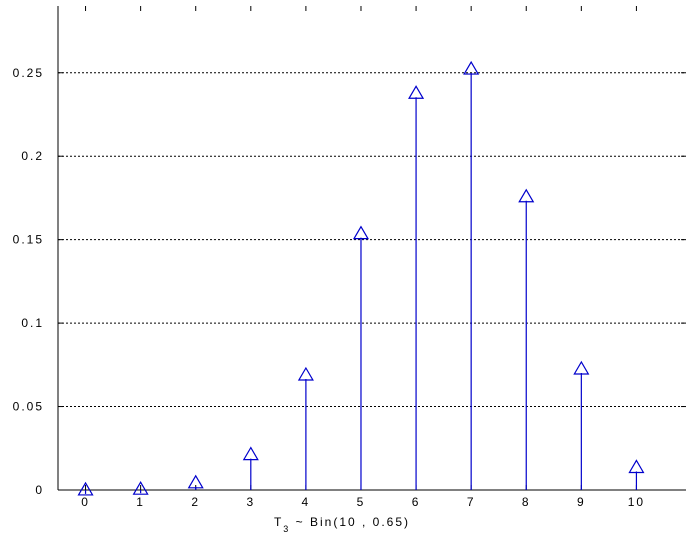 The height and width of the screenshot is (541, 686). What do you see at coordinates (278, 522) in the screenshot?
I see `x-label-main: T` at bounding box center [278, 522].